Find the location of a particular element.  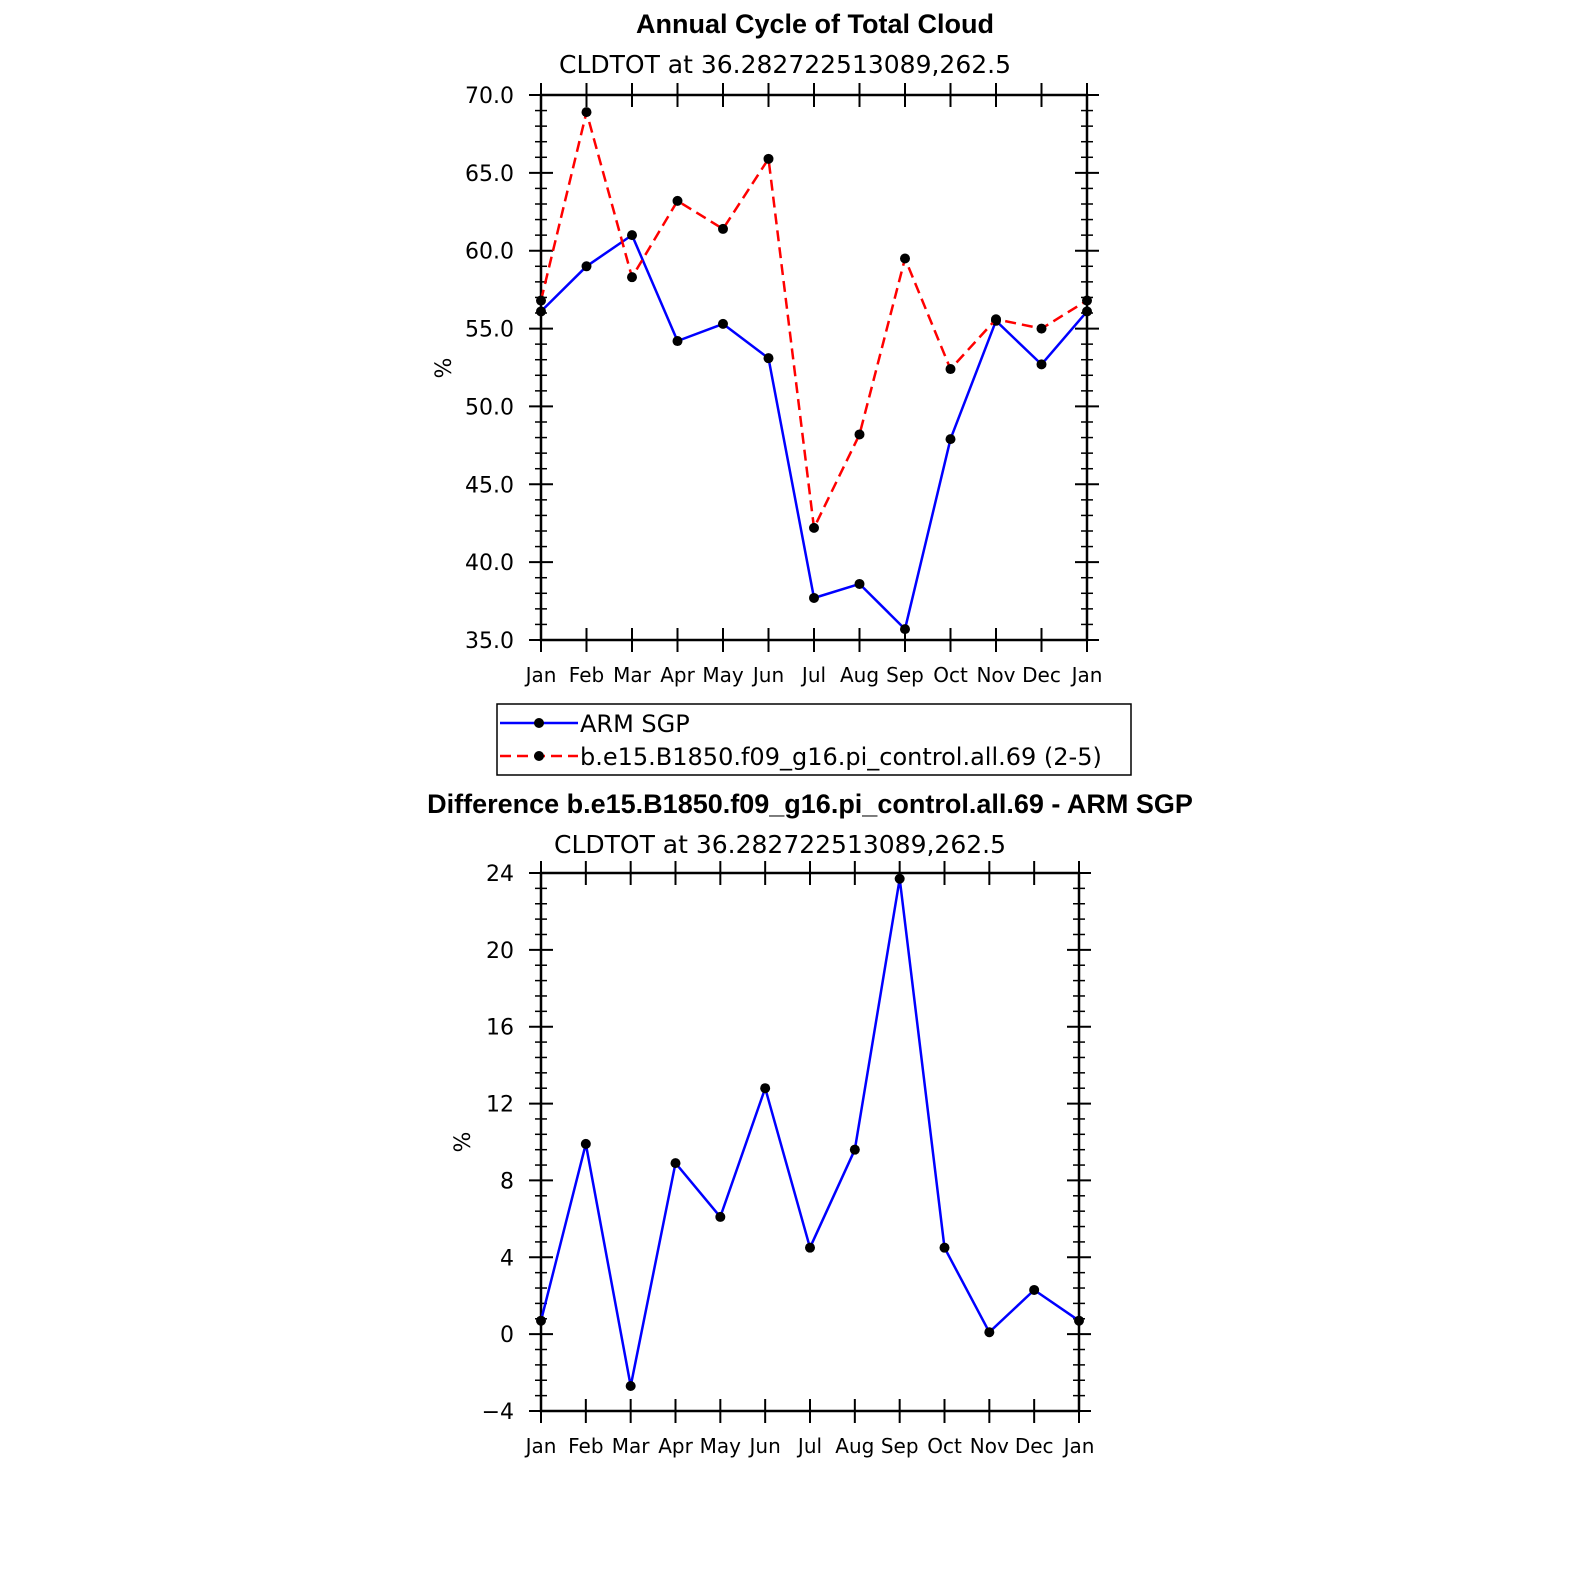

y-tick-label: 60.0 is located at coordinates (489, 252).